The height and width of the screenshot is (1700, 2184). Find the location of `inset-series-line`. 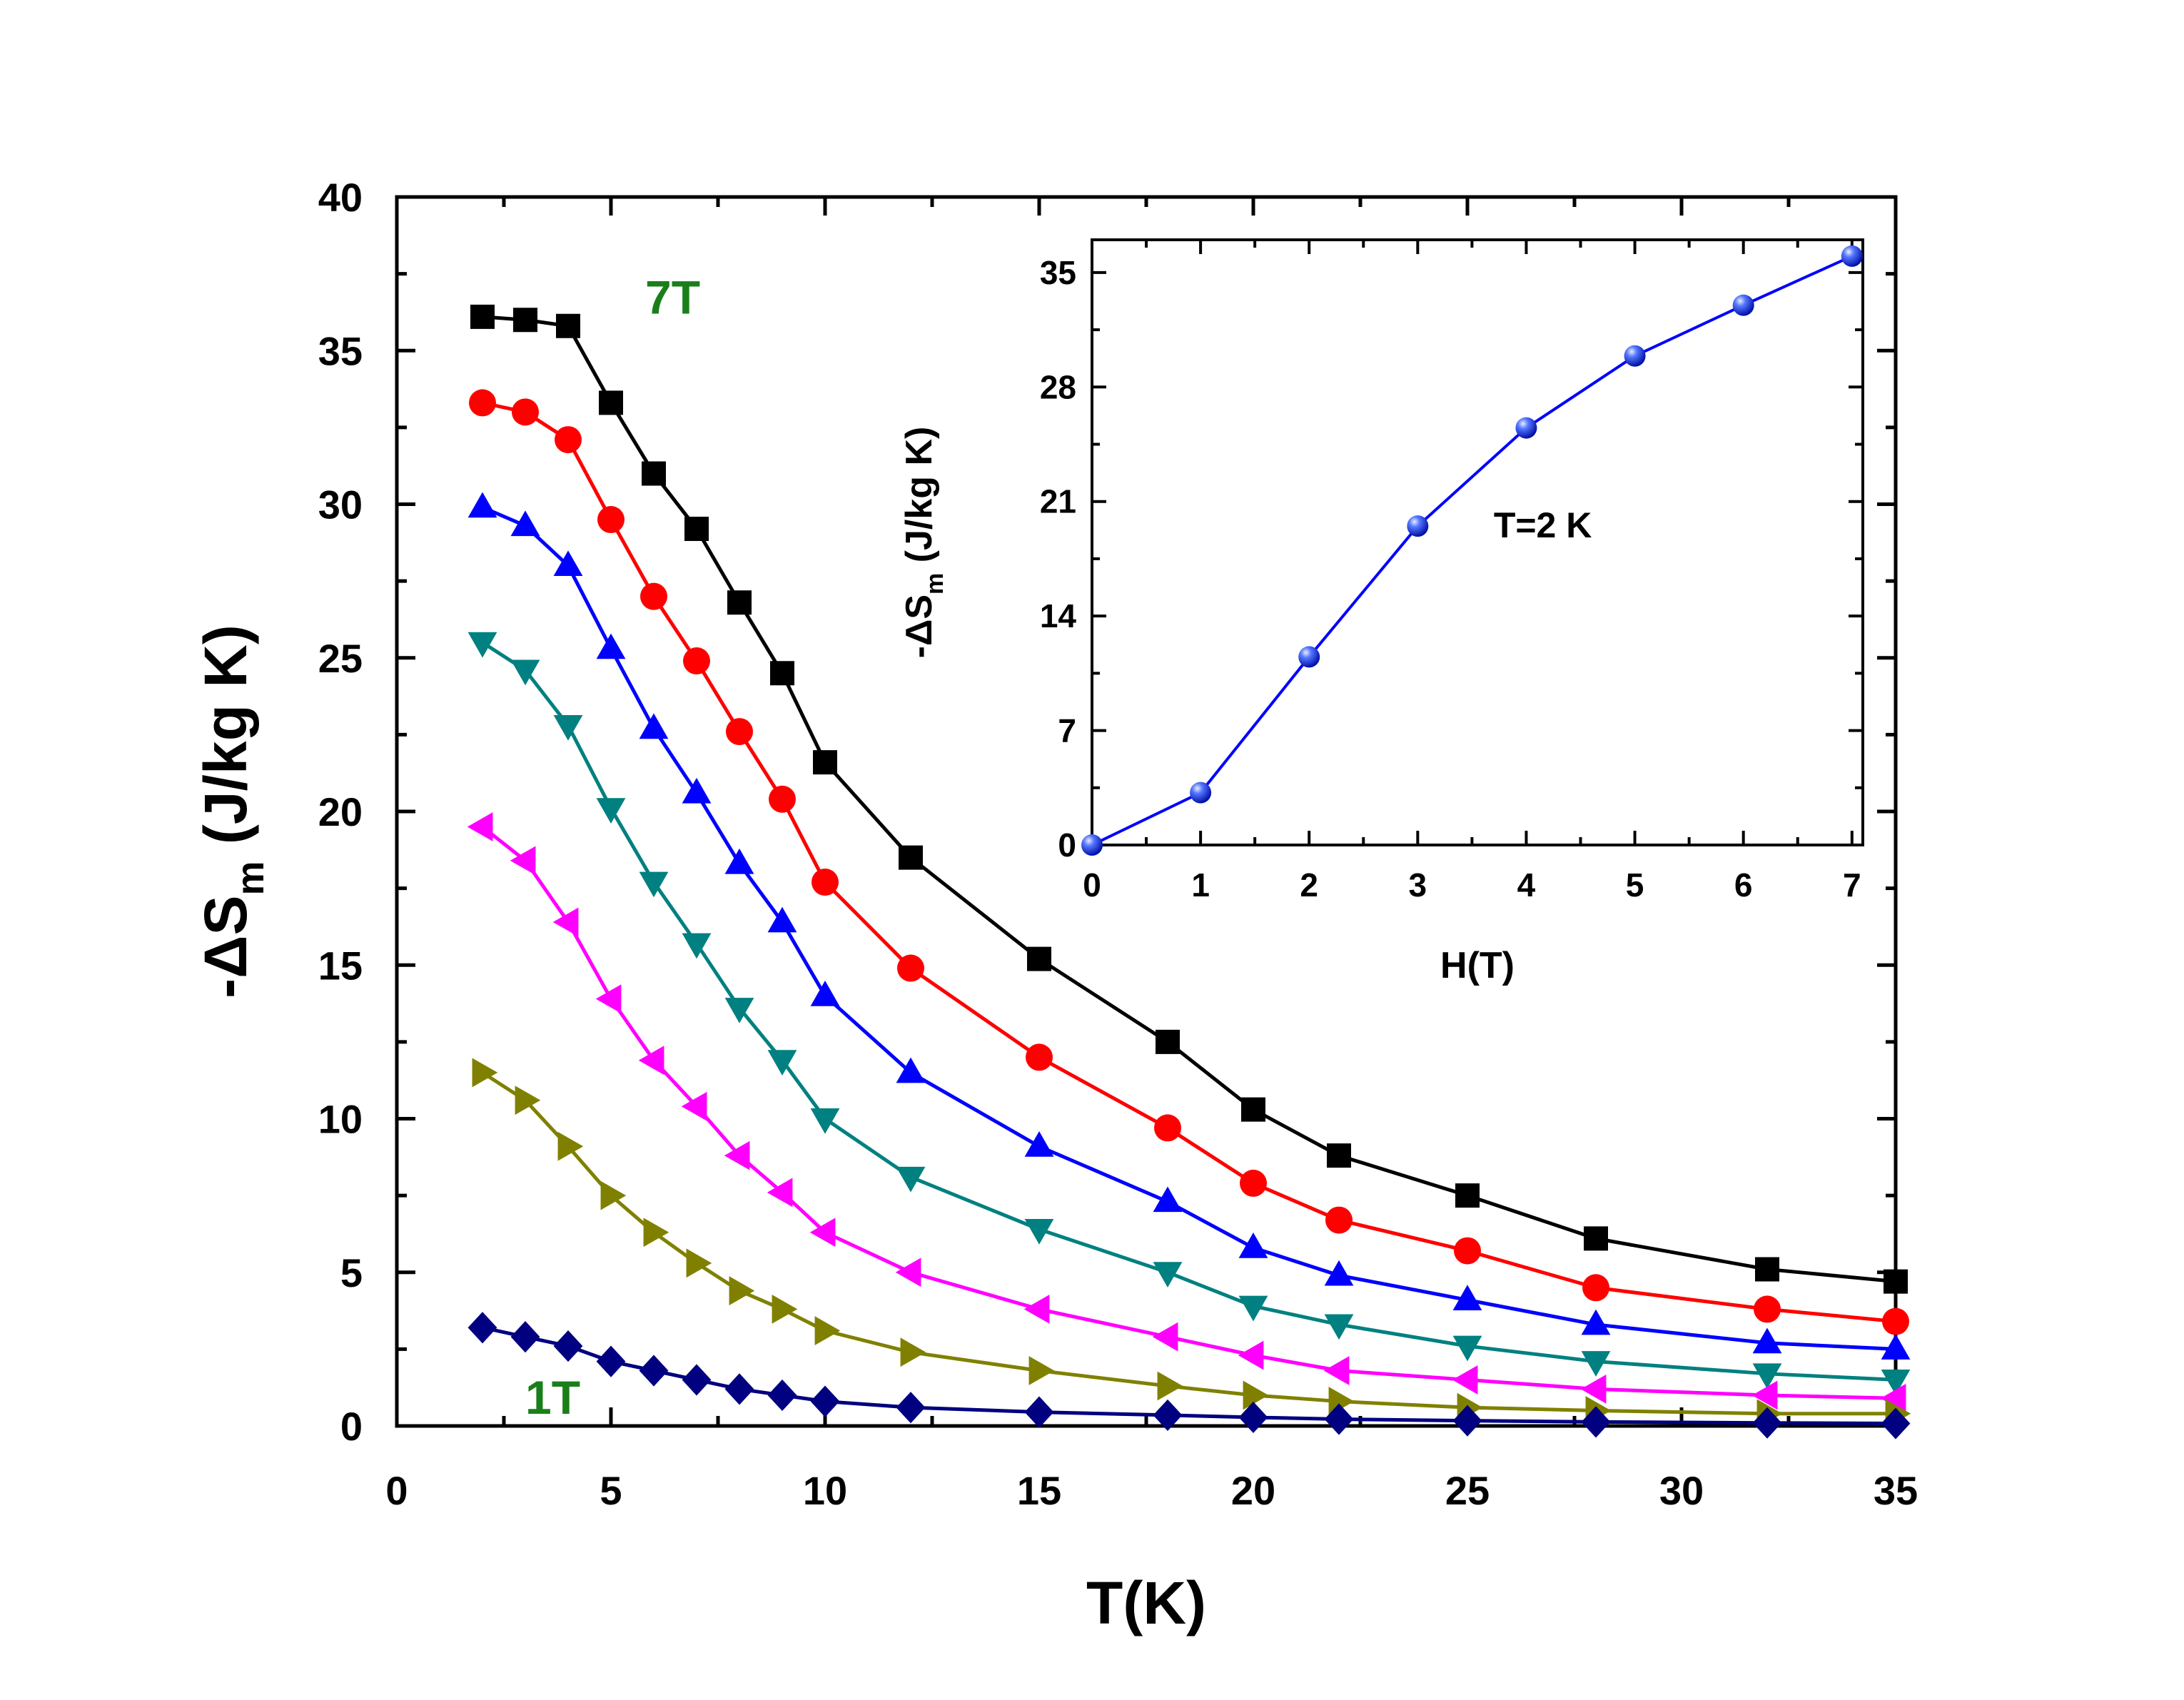

inset-series-line is located at coordinates (1472, 550).